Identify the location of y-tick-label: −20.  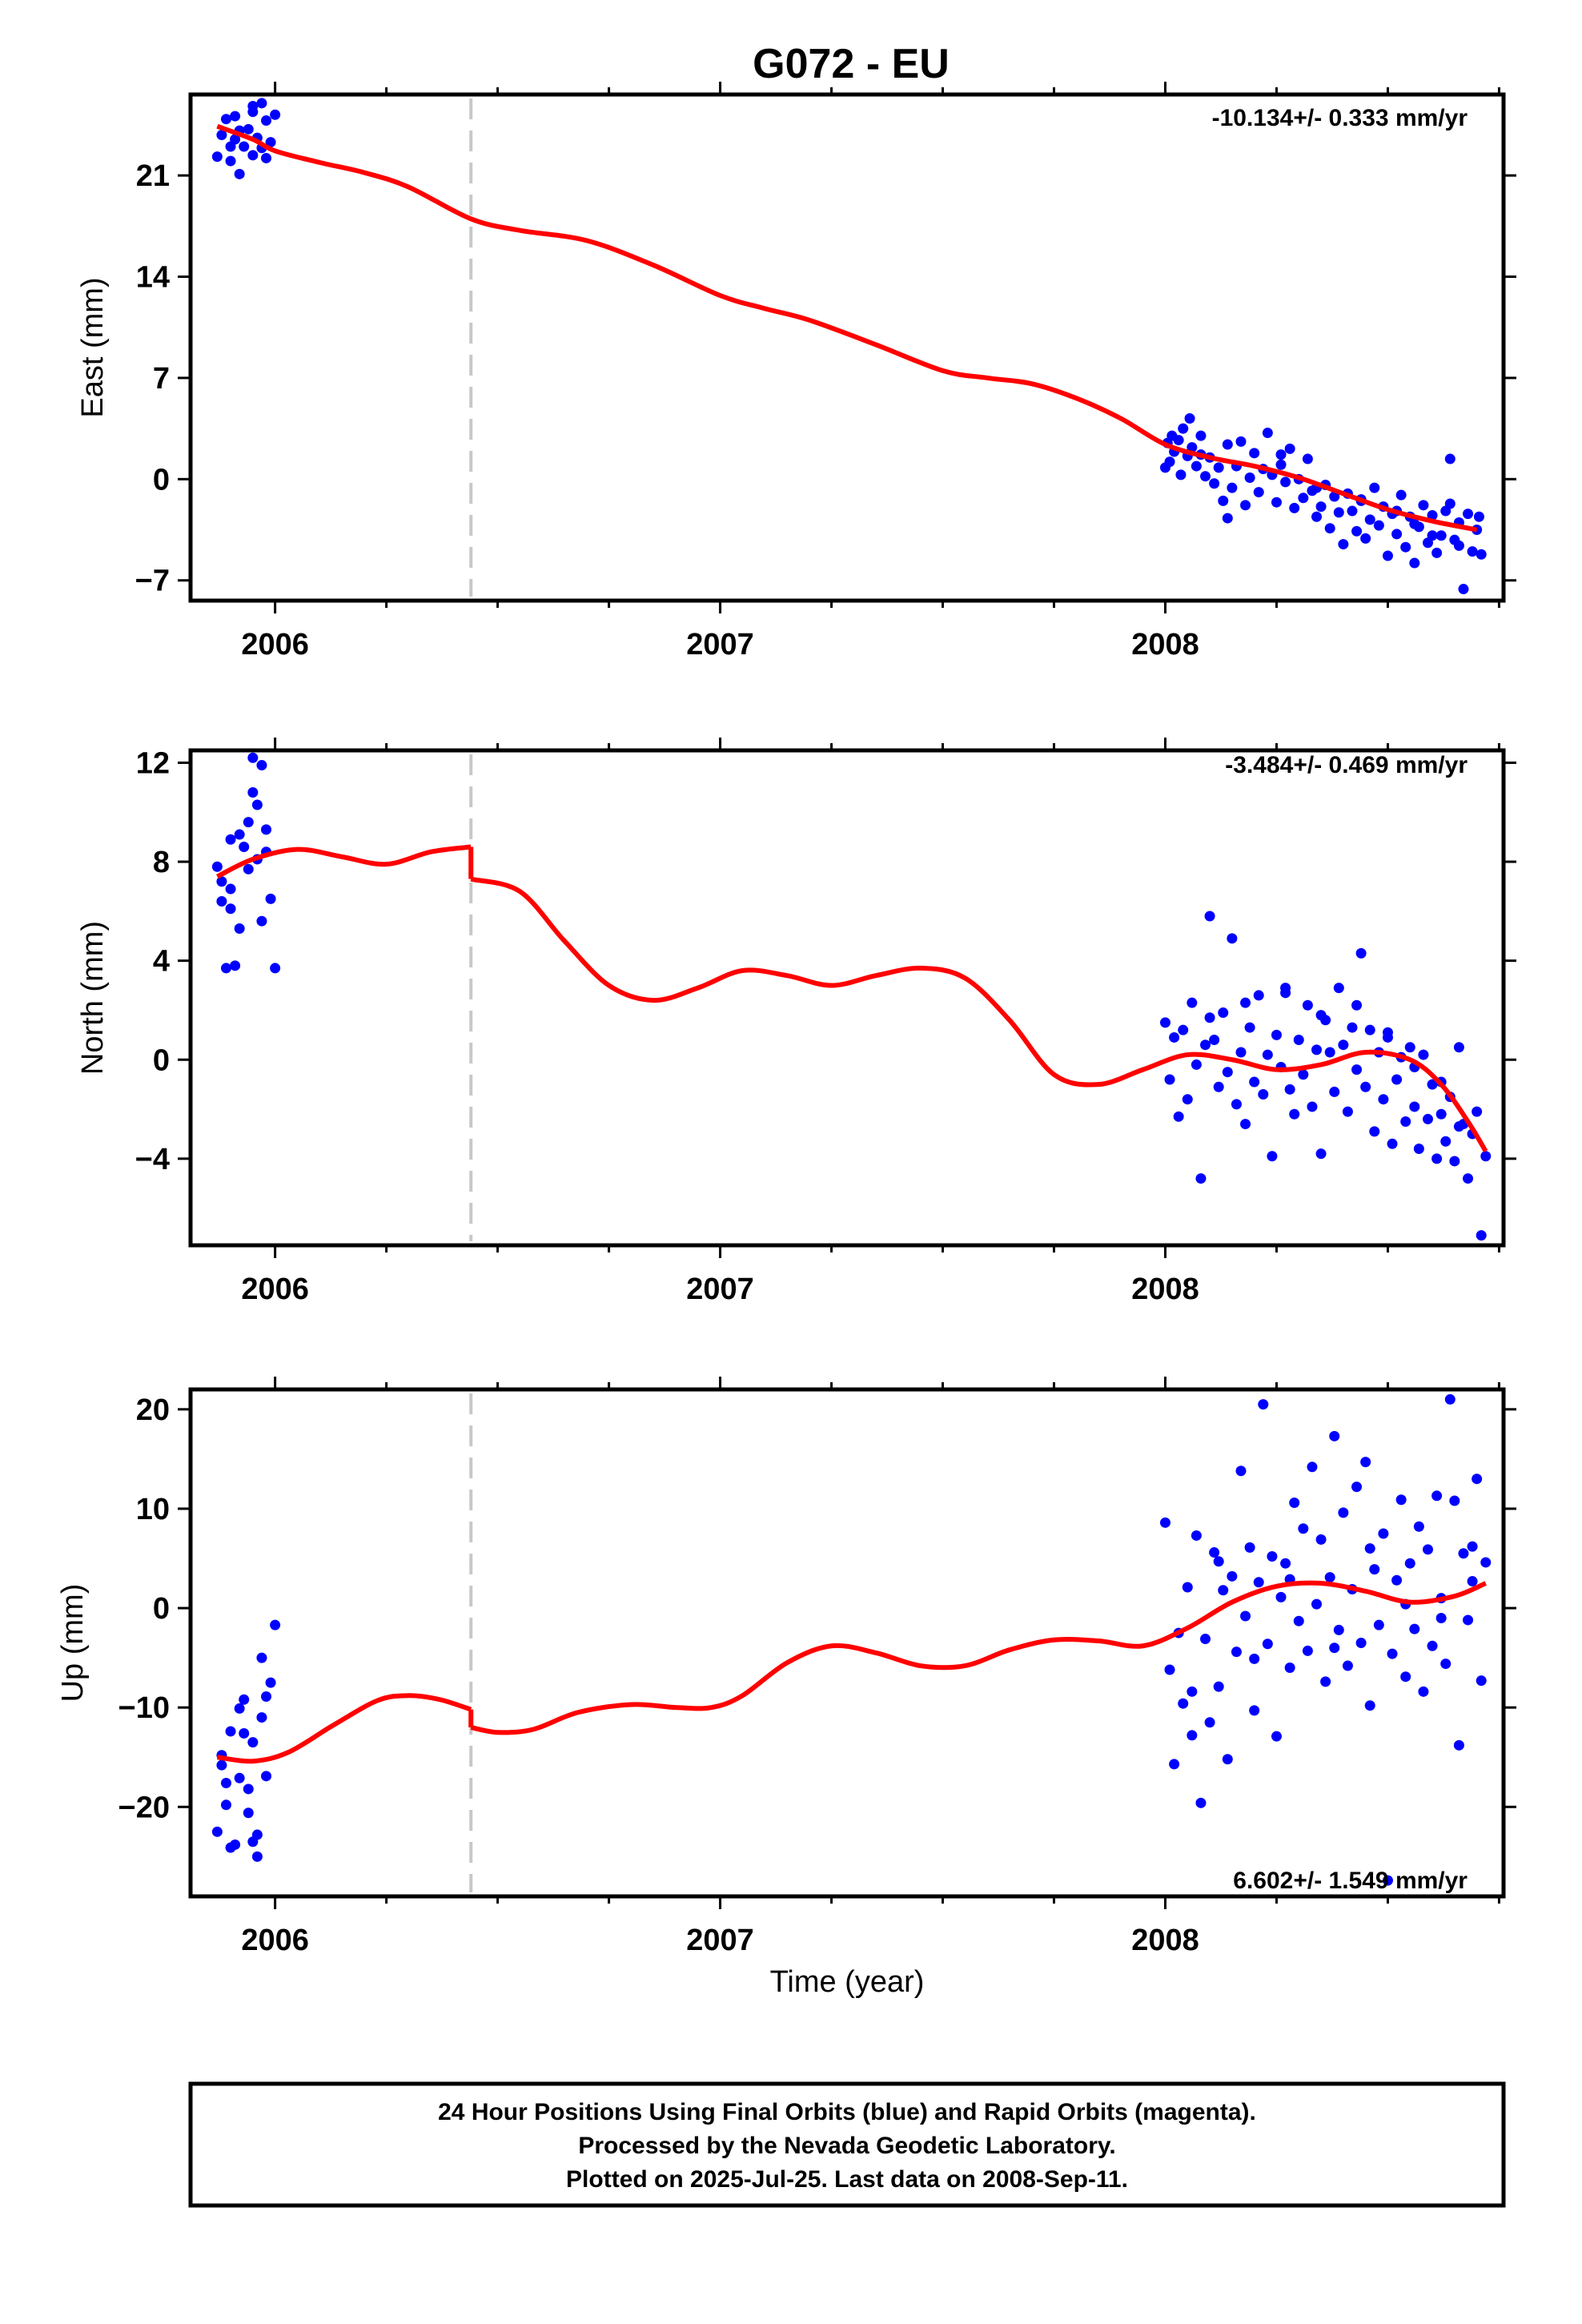
(144, 1807).